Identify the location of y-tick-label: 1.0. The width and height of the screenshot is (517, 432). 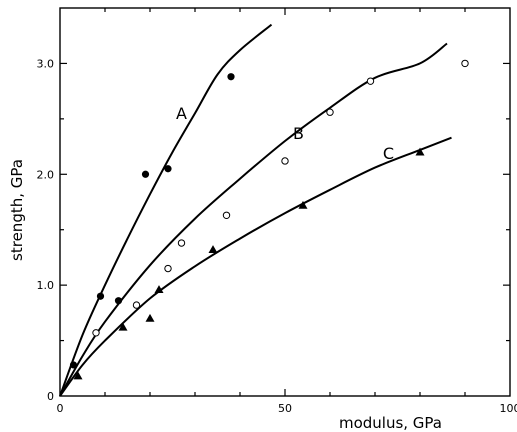
(46, 285).